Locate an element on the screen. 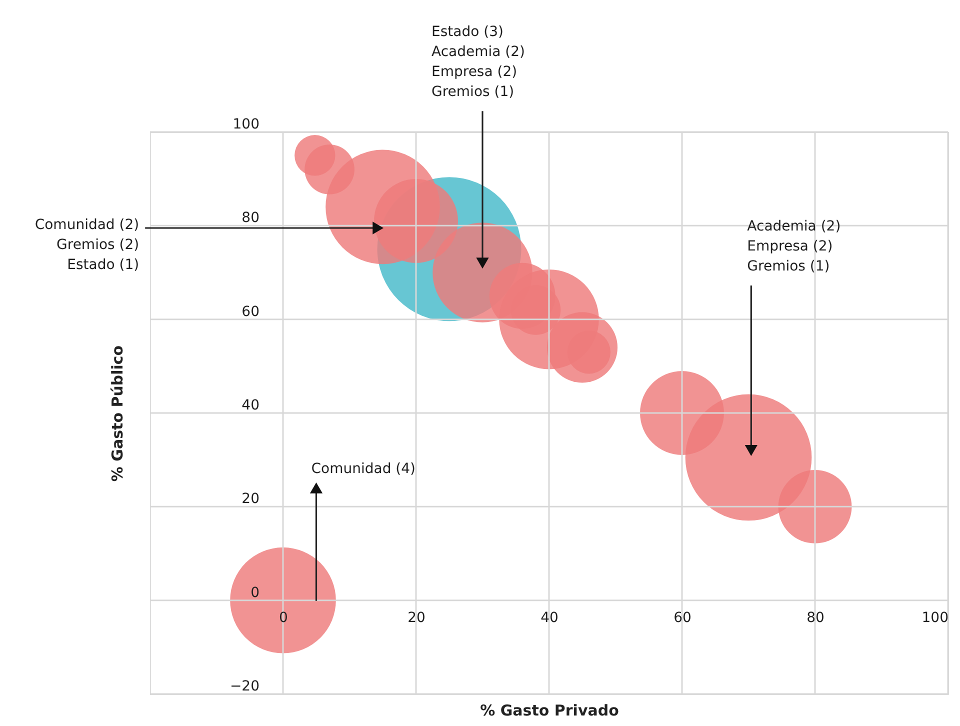  y-tick-label: 40 is located at coordinates (251, 406).